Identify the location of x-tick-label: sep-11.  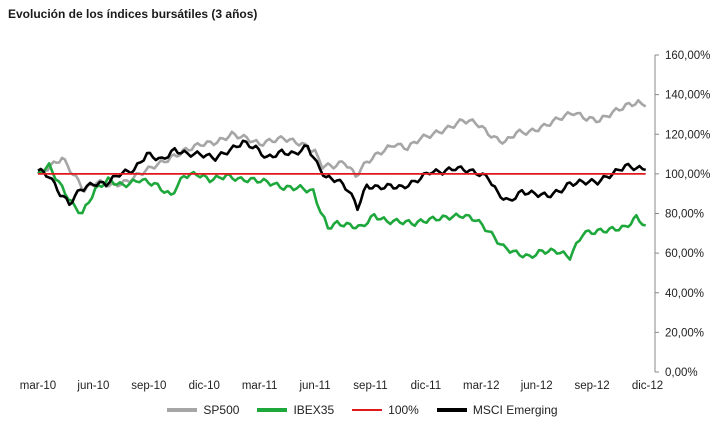
(370, 386).